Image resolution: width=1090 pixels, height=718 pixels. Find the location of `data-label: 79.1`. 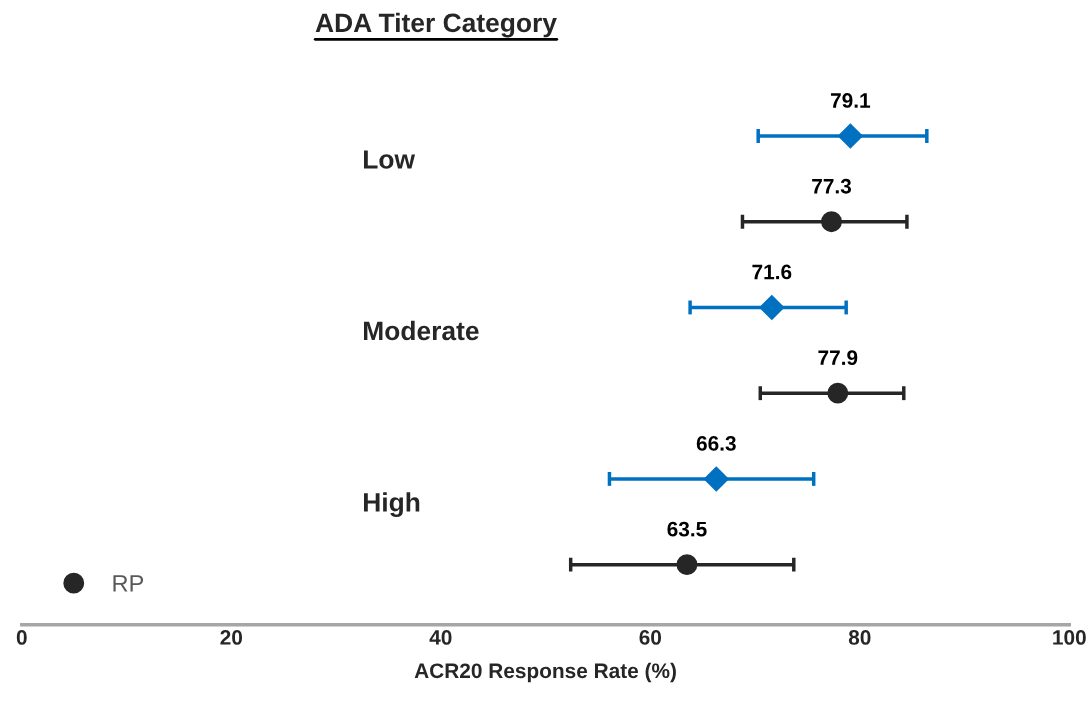

data-label: 79.1 is located at coordinates (850, 100).